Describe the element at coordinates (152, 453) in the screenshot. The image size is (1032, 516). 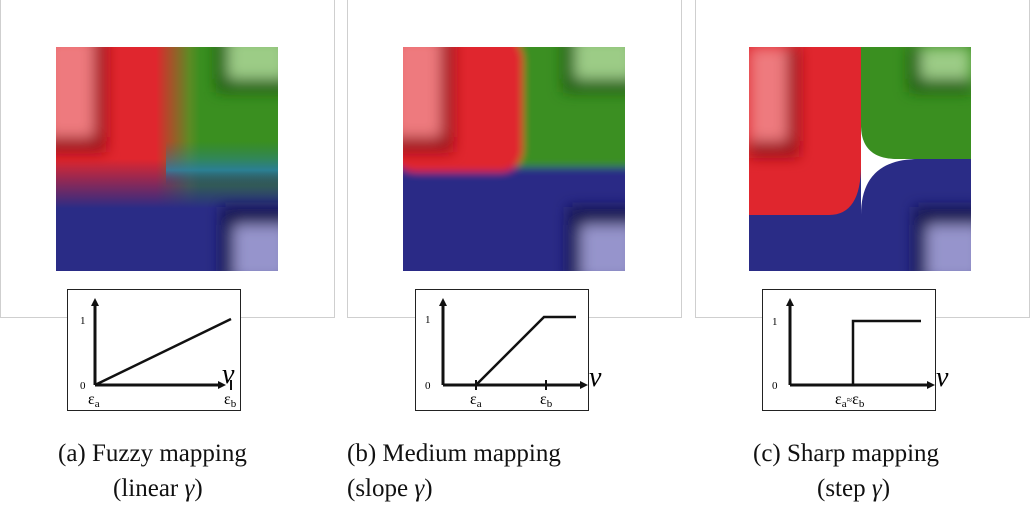
I see `caption-line1: (a) Fuzzy mapping` at that location.